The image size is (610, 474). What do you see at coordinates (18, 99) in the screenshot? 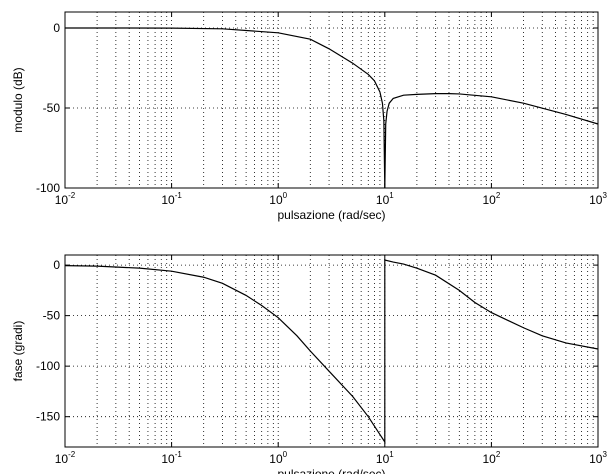
I see `y-axis-label: modulo (dB)` at bounding box center [18, 99].